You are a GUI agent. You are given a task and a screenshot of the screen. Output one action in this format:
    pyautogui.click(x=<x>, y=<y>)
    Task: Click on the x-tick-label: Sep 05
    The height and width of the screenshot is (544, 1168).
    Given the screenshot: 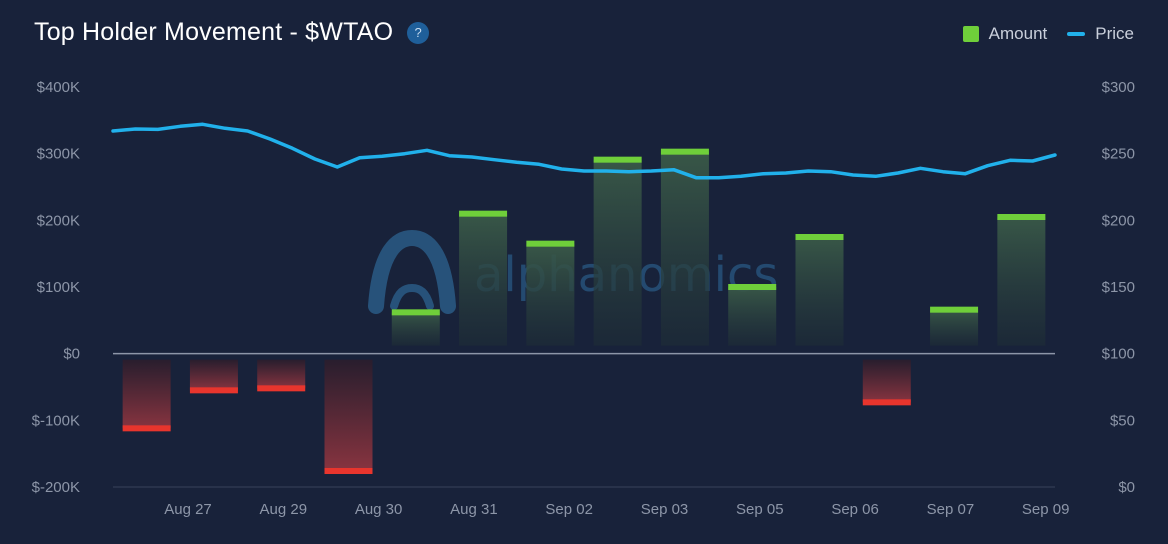 What is the action you would take?
    pyautogui.click(x=760, y=509)
    